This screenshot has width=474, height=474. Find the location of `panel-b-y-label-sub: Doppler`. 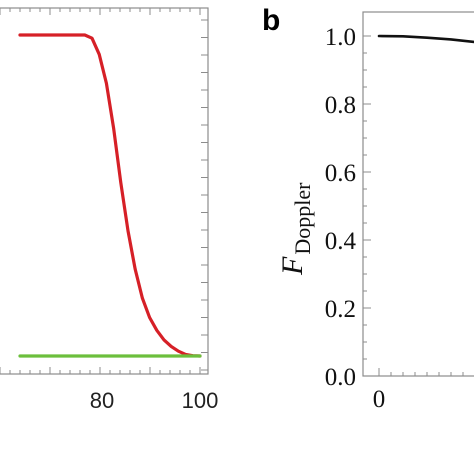

panel-b-y-label-sub: Doppler is located at coordinates (302, 218).